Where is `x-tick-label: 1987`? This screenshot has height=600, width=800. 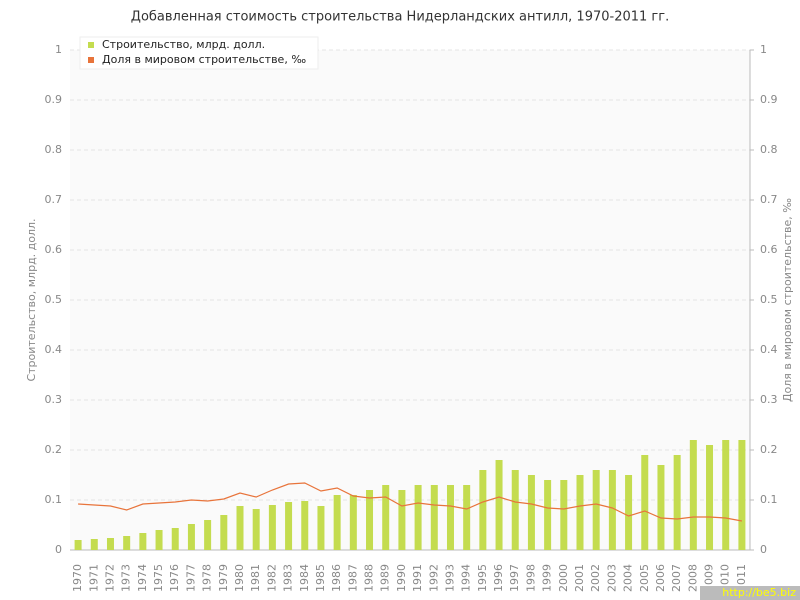 x-tick-label: 1987 is located at coordinates (352, 578).